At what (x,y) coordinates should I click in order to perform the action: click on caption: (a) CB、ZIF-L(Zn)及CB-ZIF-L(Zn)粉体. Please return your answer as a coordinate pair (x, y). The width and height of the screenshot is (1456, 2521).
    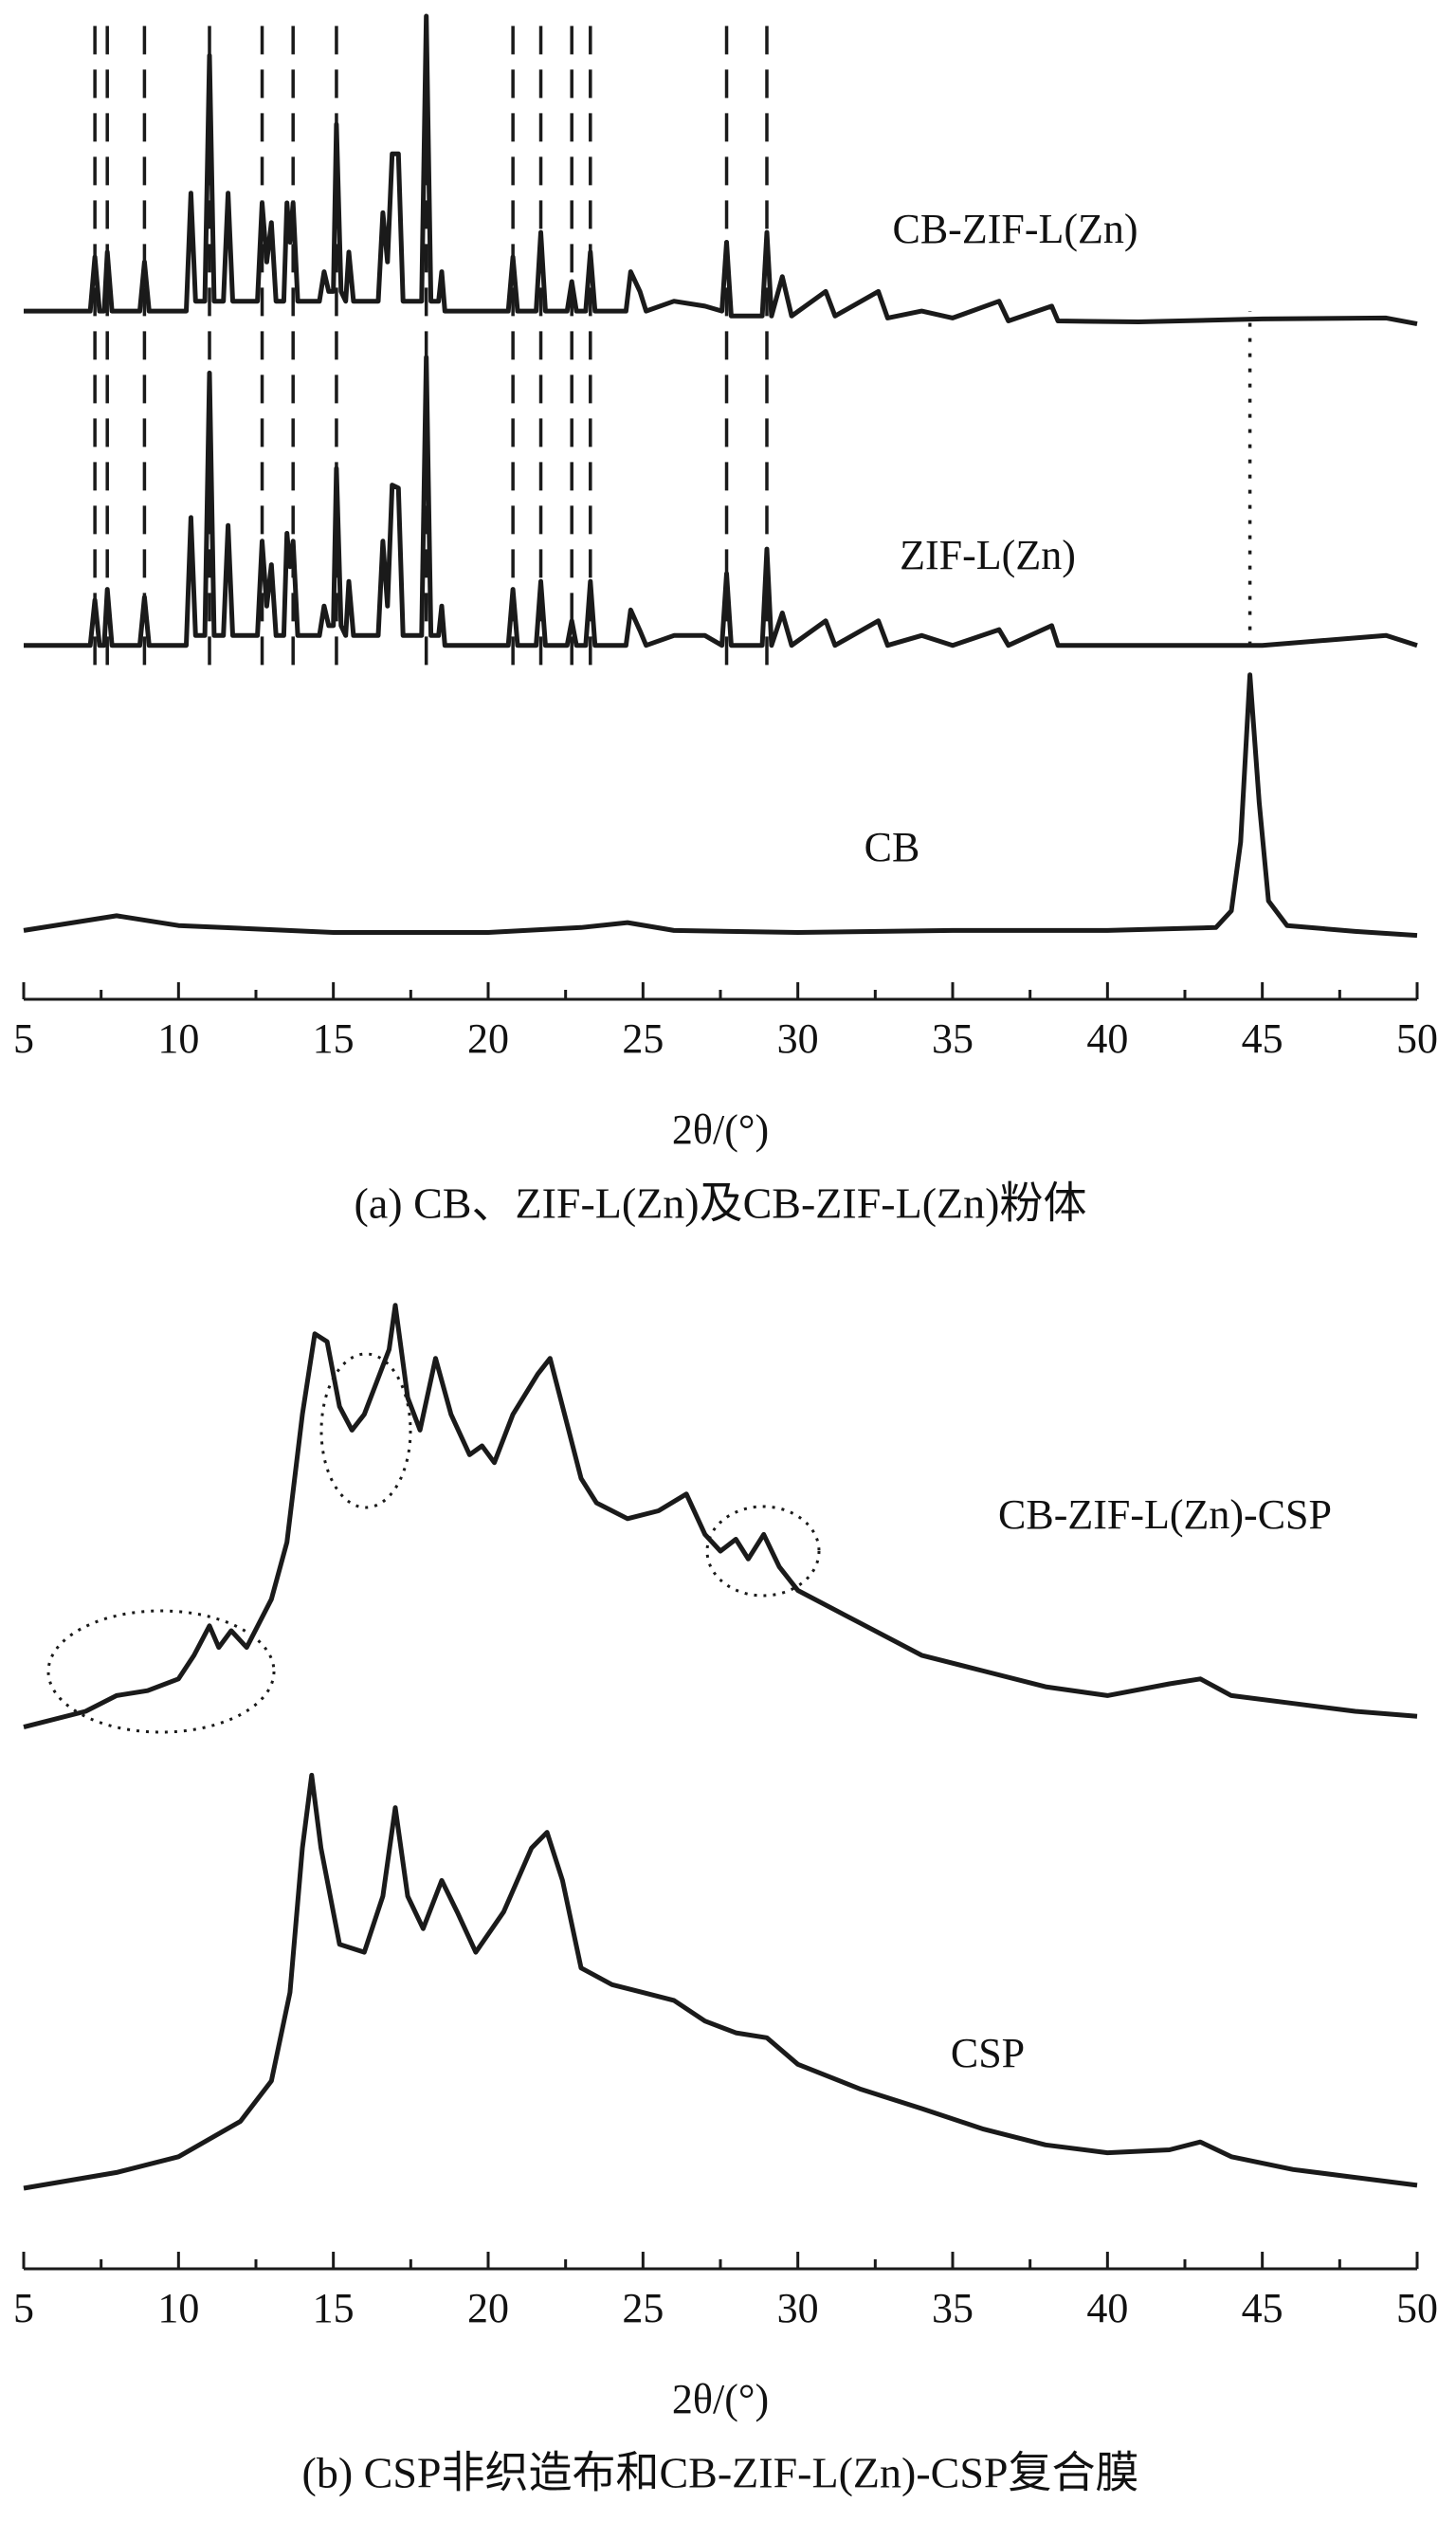
    Looking at the image, I should click on (721, 1203).